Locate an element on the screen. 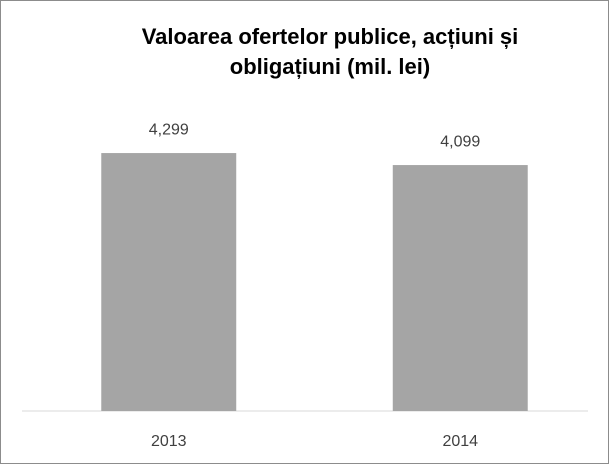 Image resolution: width=609 pixels, height=464 pixels. x-tick-label: 2013 is located at coordinates (169, 441).